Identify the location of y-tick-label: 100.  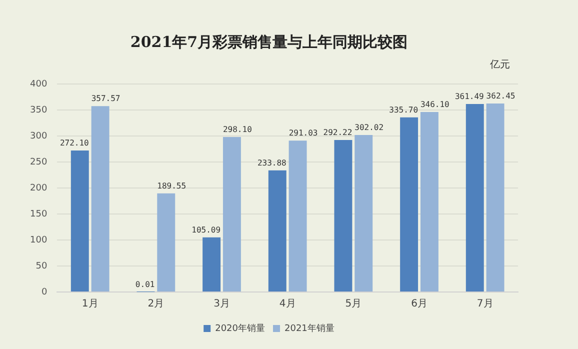
(39, 240).